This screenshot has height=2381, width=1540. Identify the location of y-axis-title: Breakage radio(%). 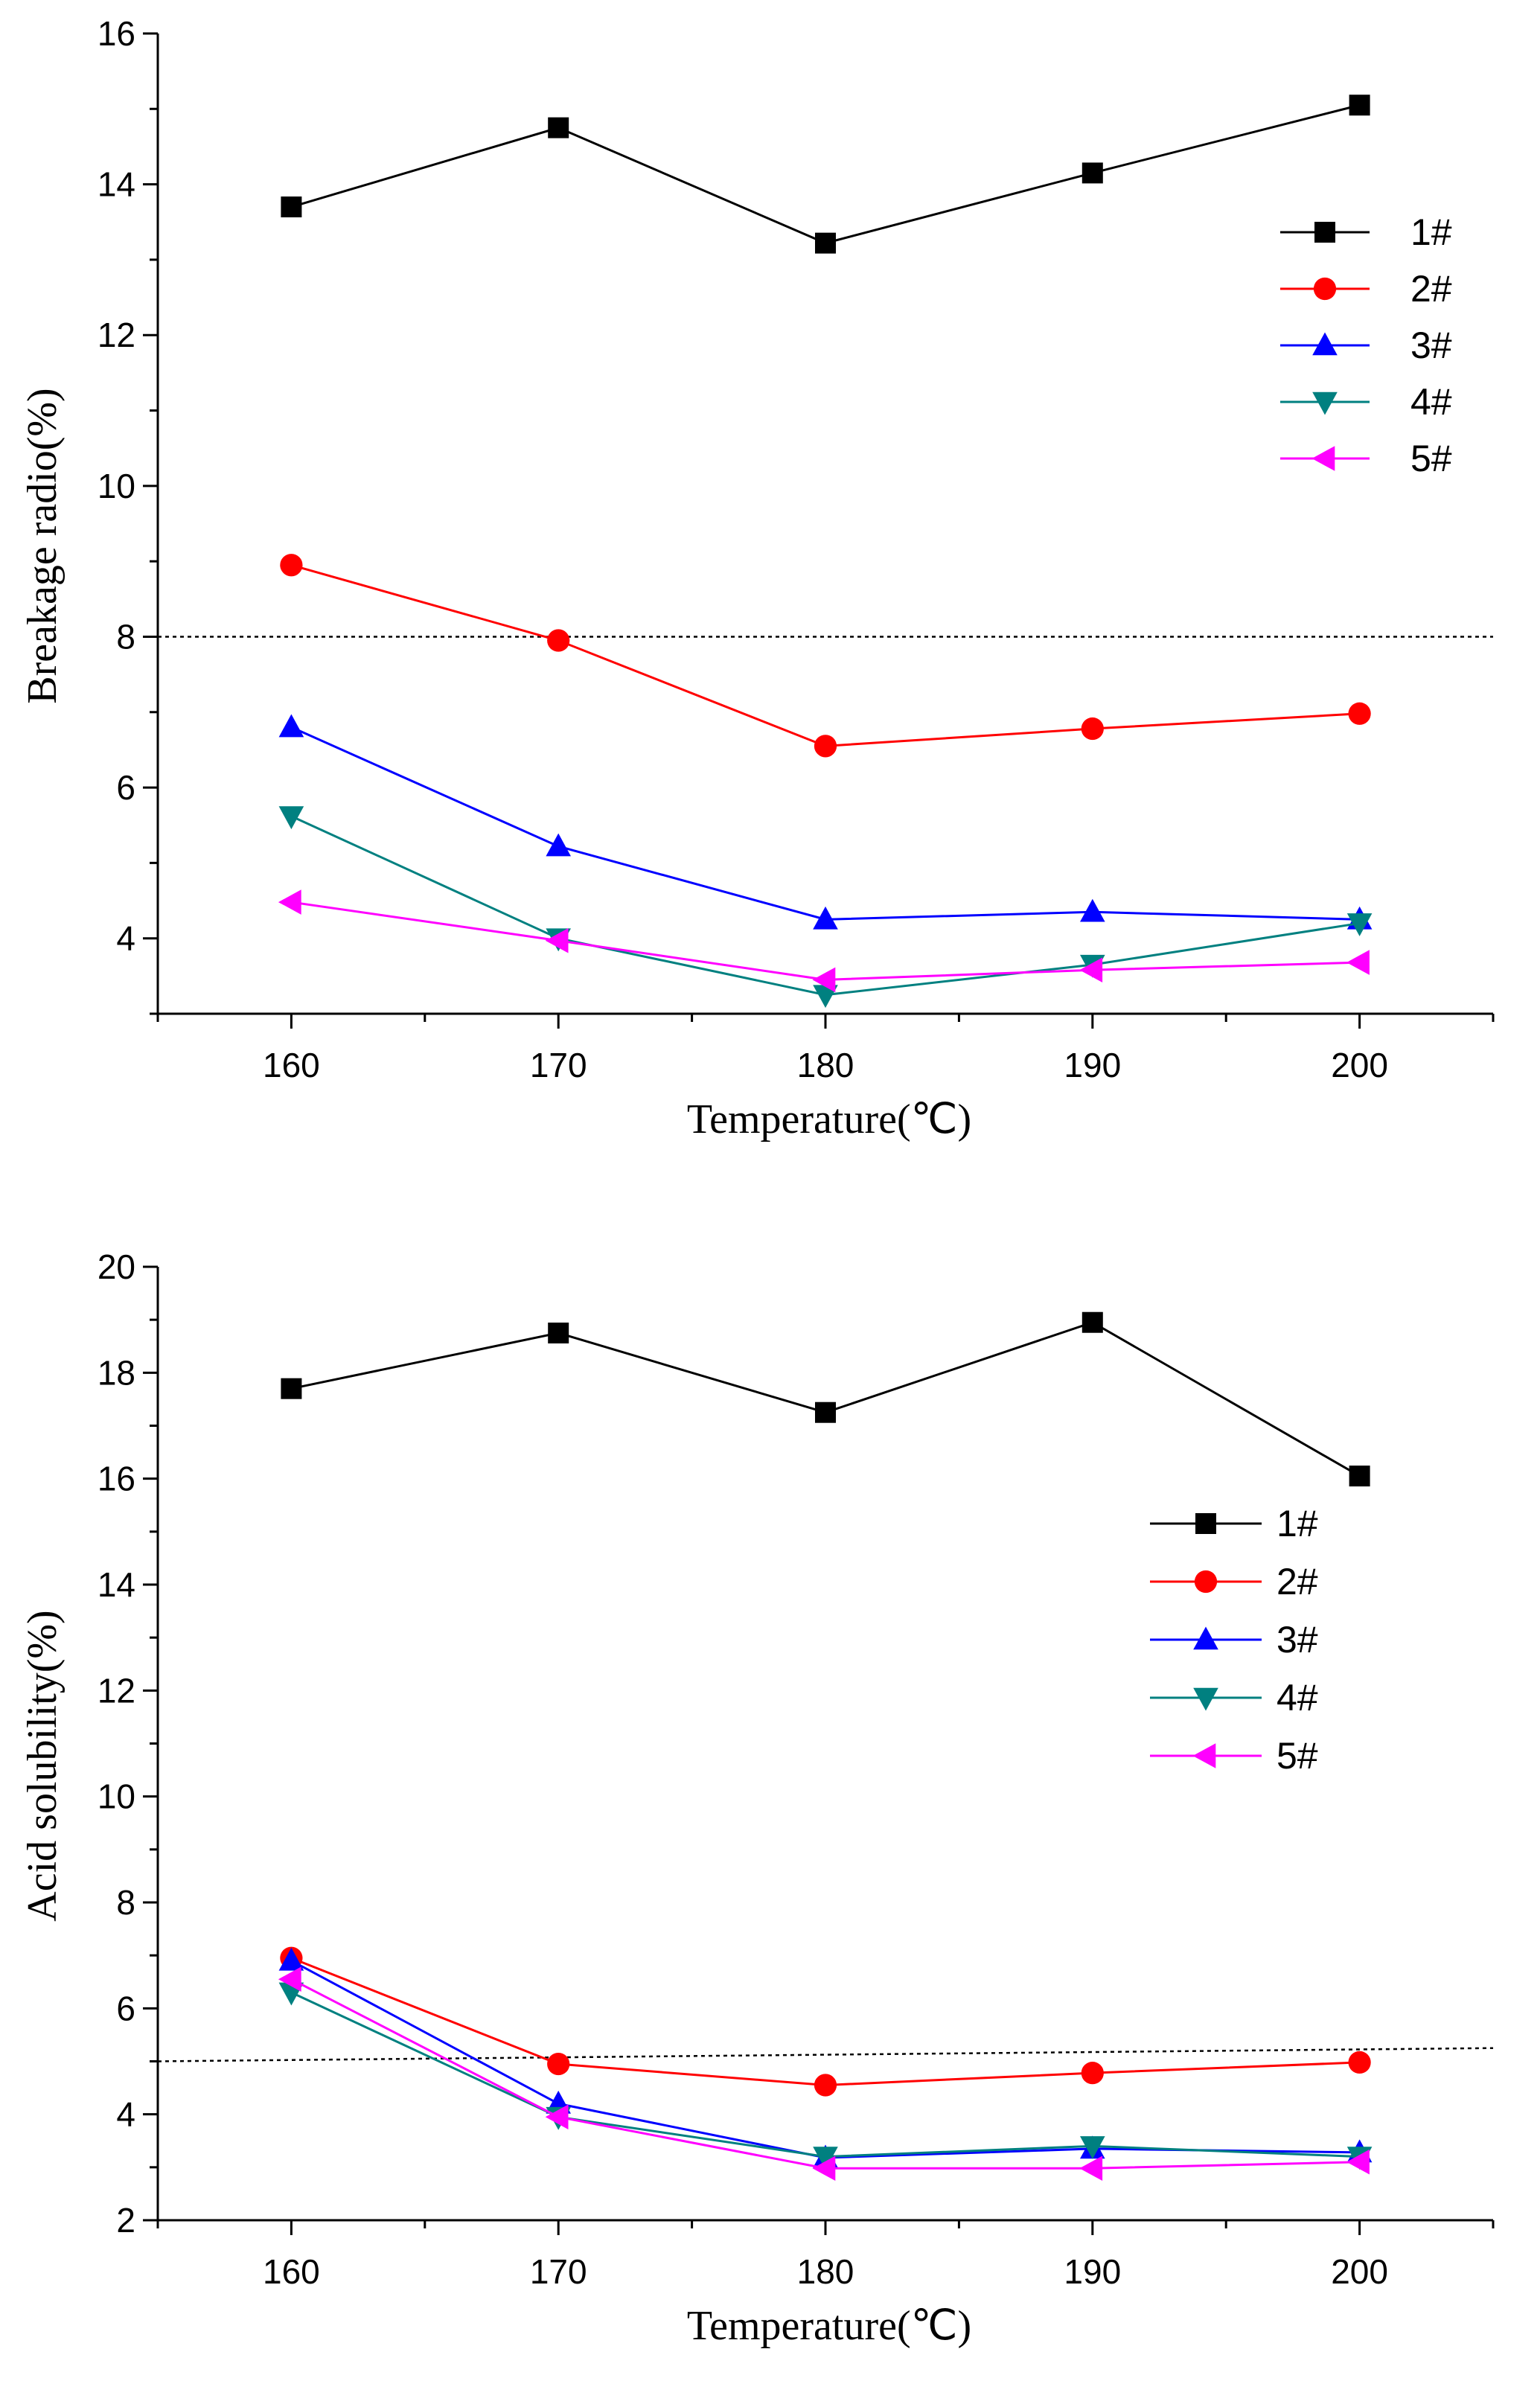
(43, 545).